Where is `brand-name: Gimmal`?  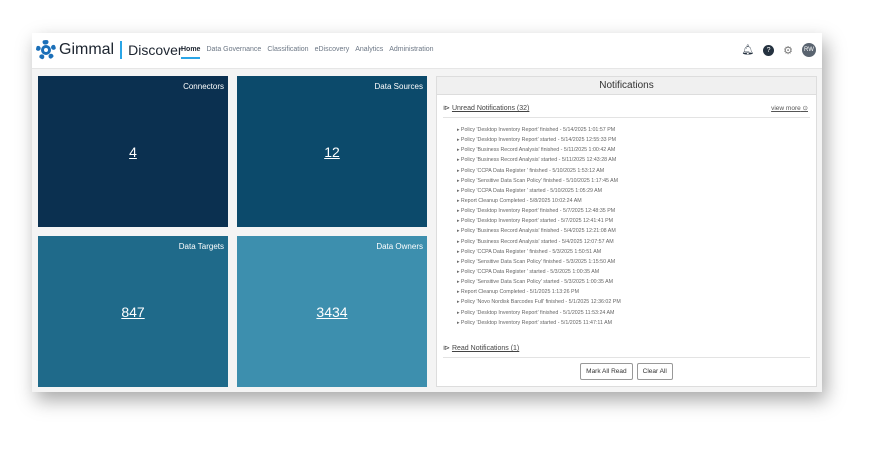
brand-name: Gimmal is located at coordinates (87, 49).